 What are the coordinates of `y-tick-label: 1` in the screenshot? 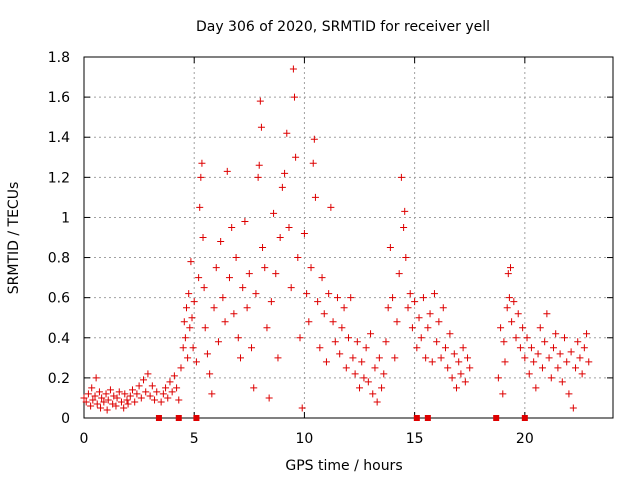 It's located at (65, 218).